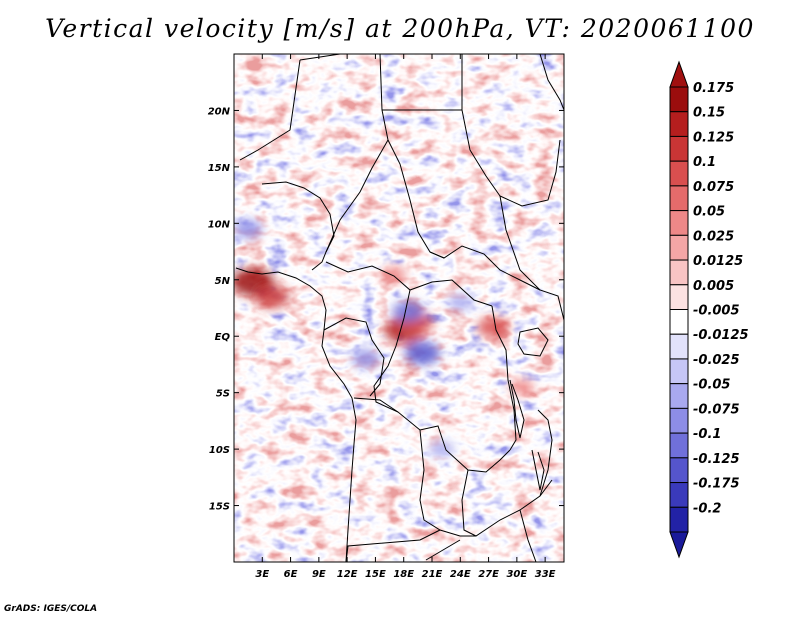 This screenshot has height=618, width=800. Describe the element at coordinates (545, 574) in the screenshot. I see `lon-tick-label: 33E` at that location.